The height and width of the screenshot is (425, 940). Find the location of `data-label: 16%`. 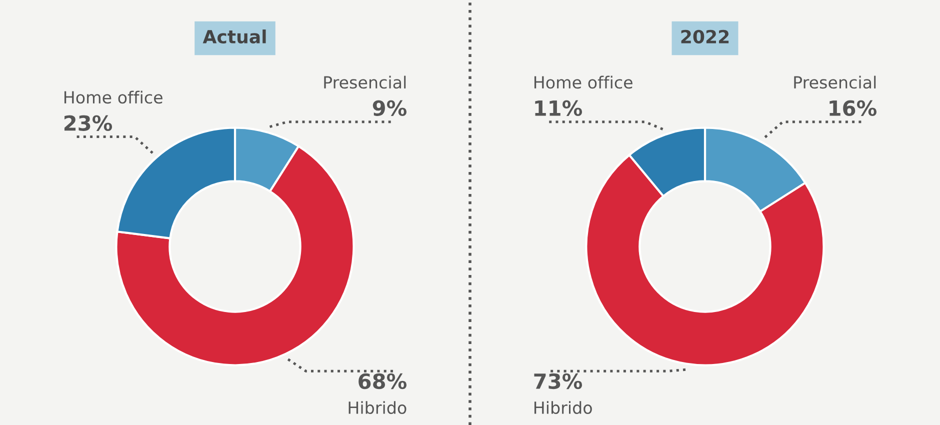

data-label: 16% is located at coordinates (853, 108).